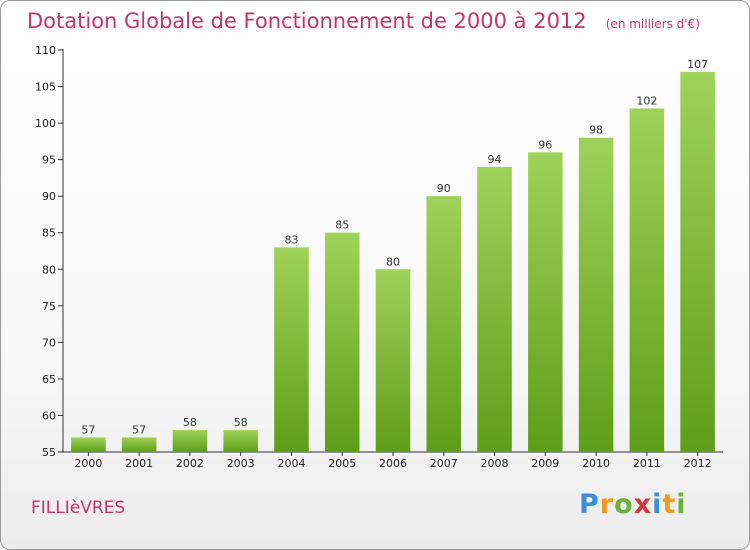 This screenshot has width=750, height=550. I want to click on bar-value-label: 102, so click(646, 100).